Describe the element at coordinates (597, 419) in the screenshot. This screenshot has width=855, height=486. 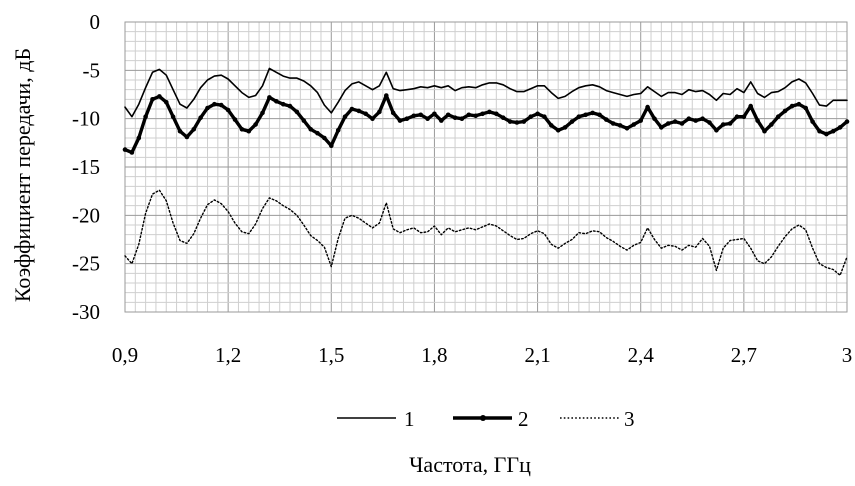
I see `legend-item-3: 3` at that location.